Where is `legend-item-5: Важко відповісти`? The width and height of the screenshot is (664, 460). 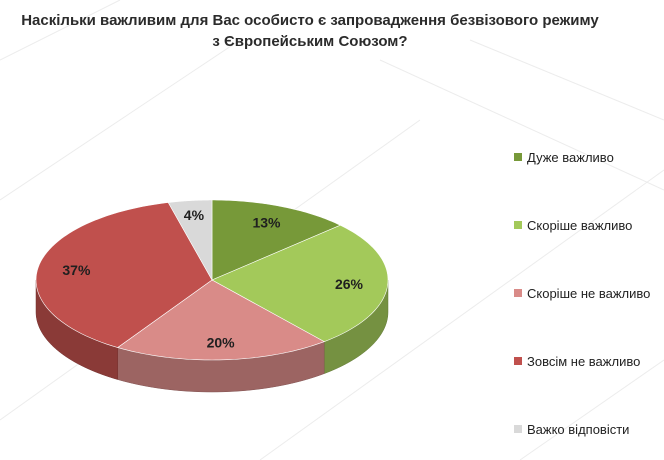 legend-item-5: Важко відповісти is located at coordinates (571, 430).